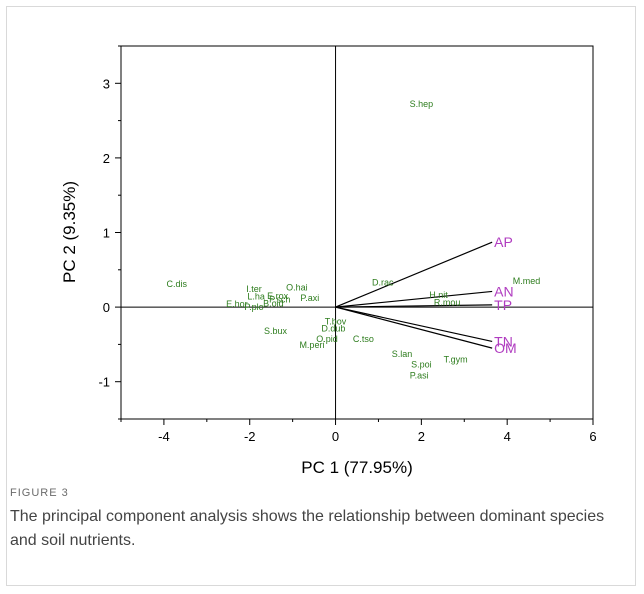 This screenshot has width=644, height=594. What do you see at coordinates (311, 345) in the screenshot?
I see `species-label: M.peri` at bounding box center [311, 345].